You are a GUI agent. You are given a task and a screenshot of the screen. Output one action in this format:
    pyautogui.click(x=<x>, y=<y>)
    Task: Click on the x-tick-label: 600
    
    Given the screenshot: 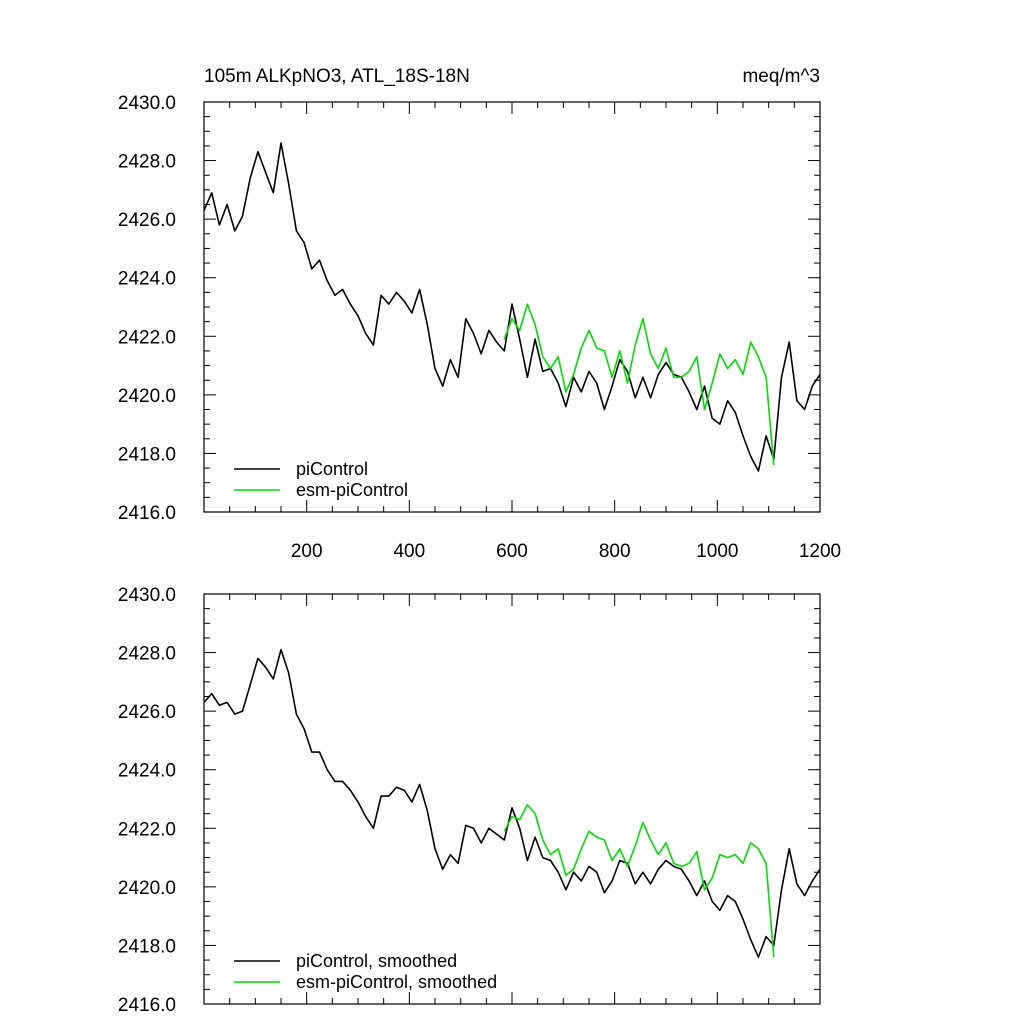 What is the action you would take?
    pyautogui.click(x=512, y=551)
    